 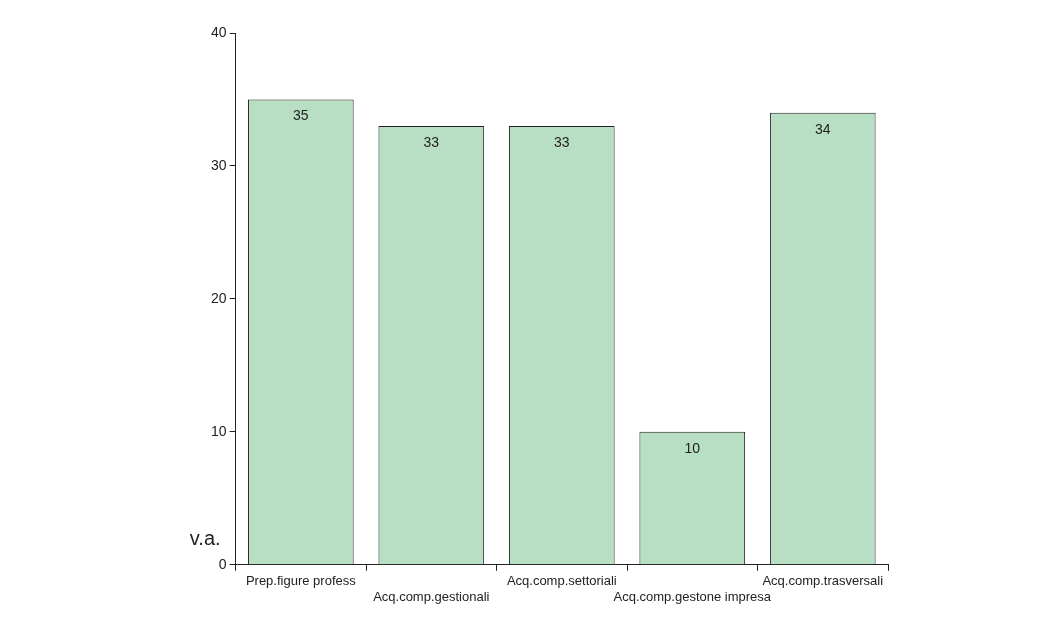 I want to click on x-tick-label: Acq.comp.gestone impresa, so click(x=692, y=596).